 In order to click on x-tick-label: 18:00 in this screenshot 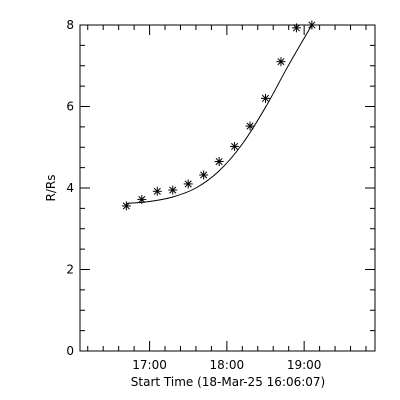, I will do `click(227, 365)`.